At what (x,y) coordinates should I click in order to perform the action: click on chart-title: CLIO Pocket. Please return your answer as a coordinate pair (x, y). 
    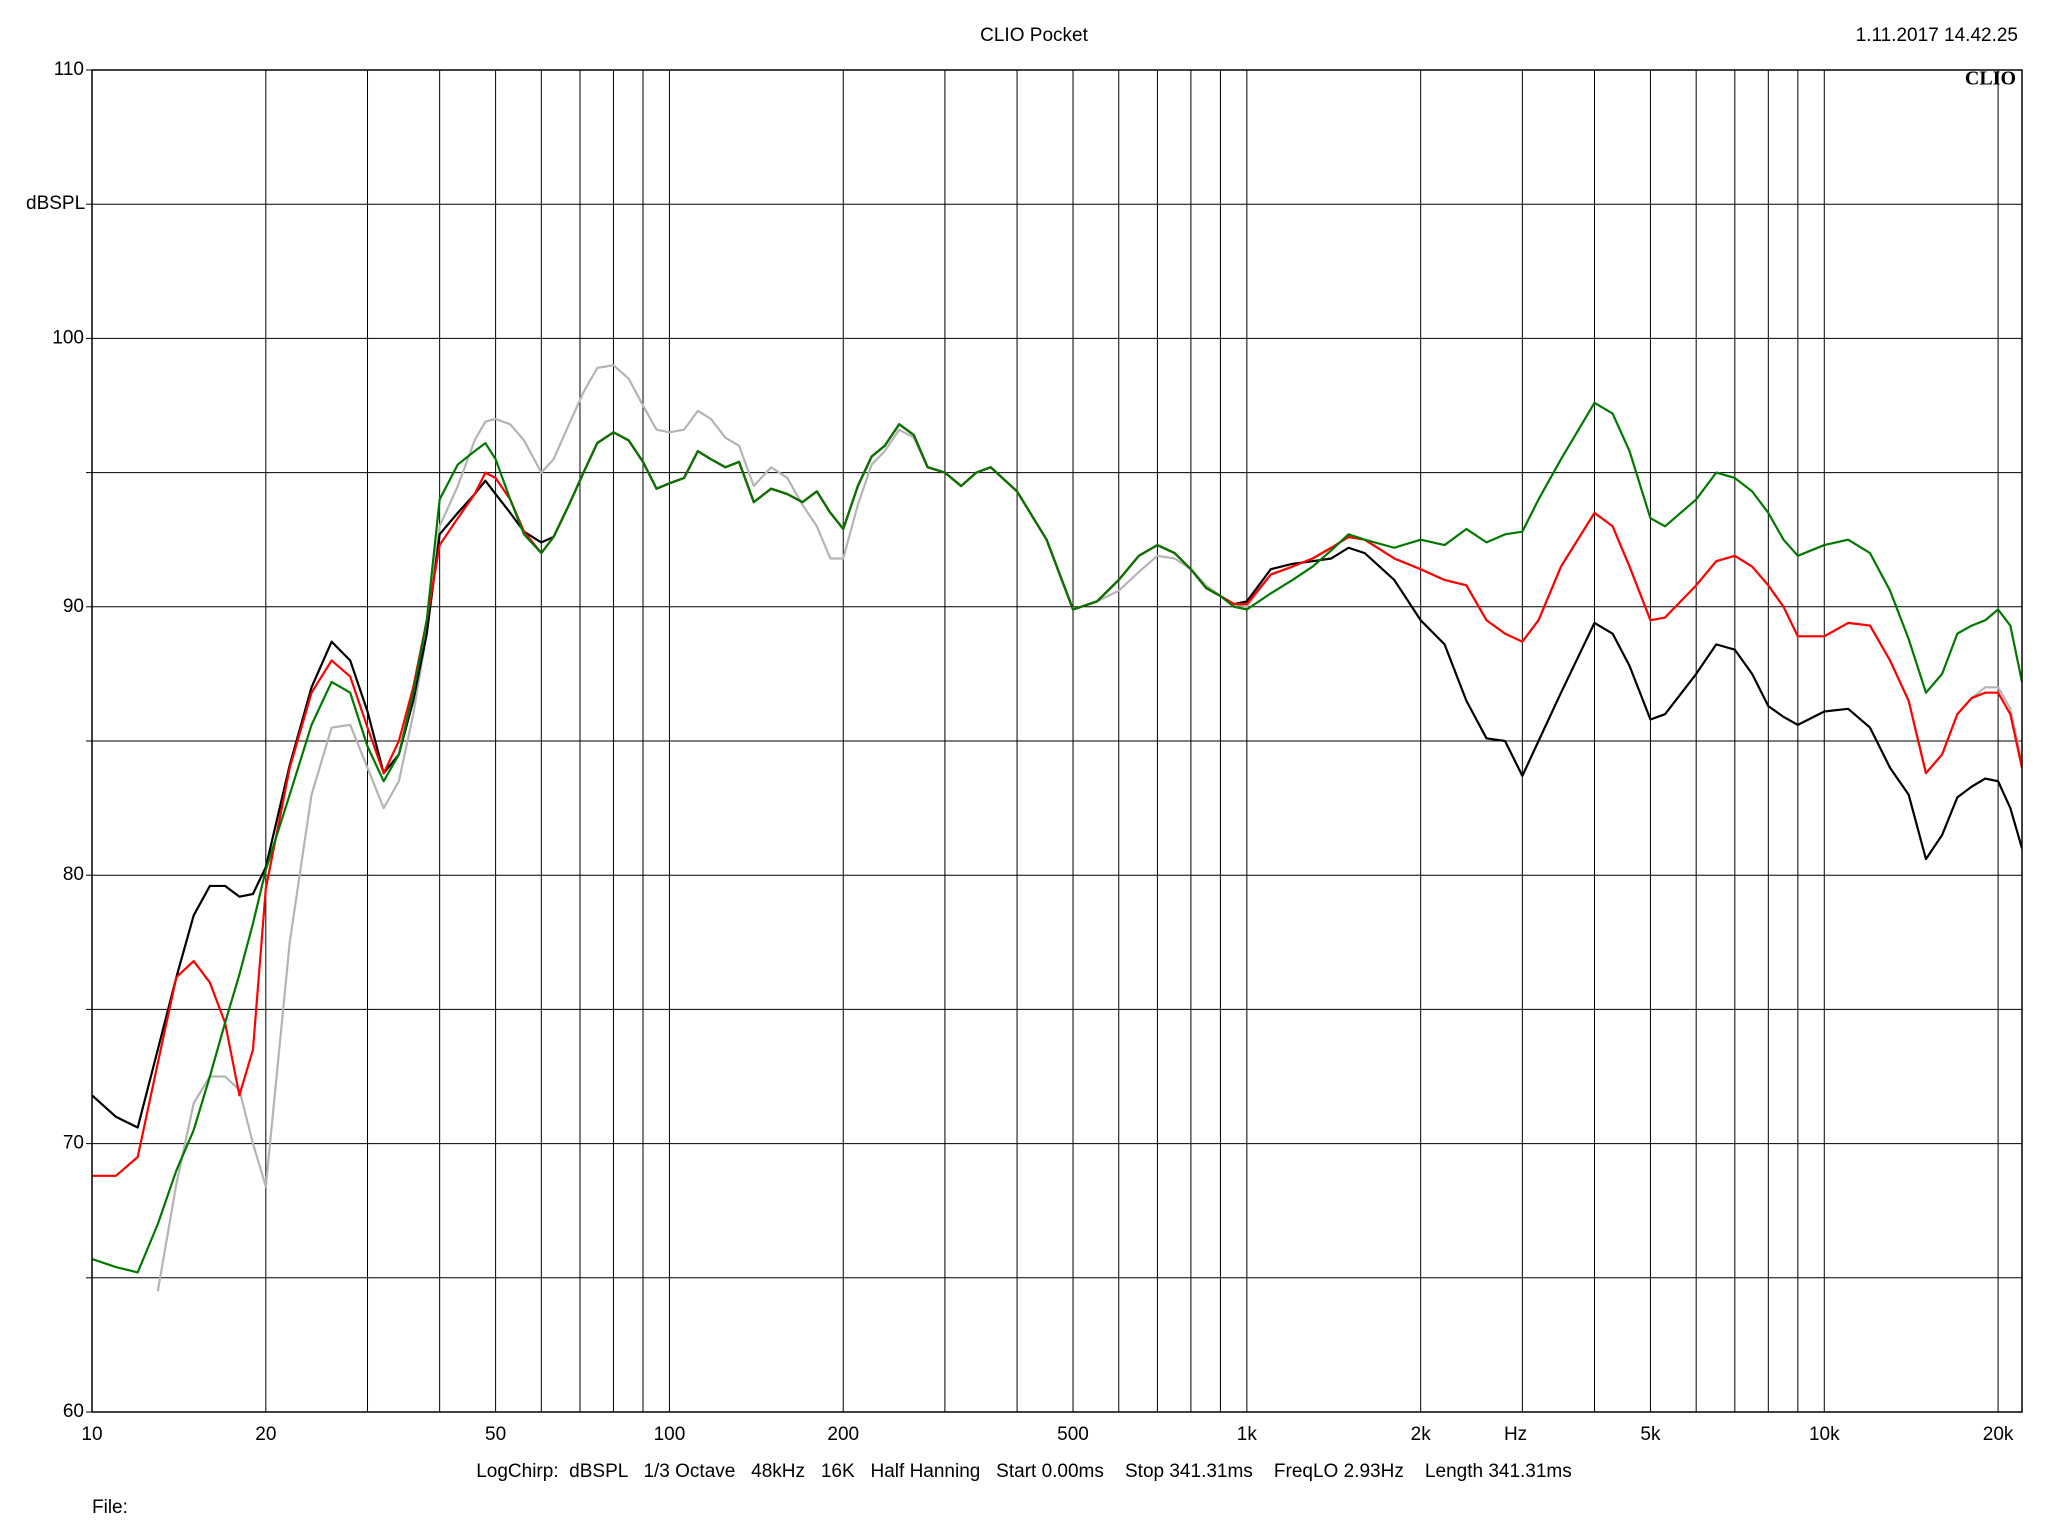
    Looking at the image, I should click on (1034, 35).